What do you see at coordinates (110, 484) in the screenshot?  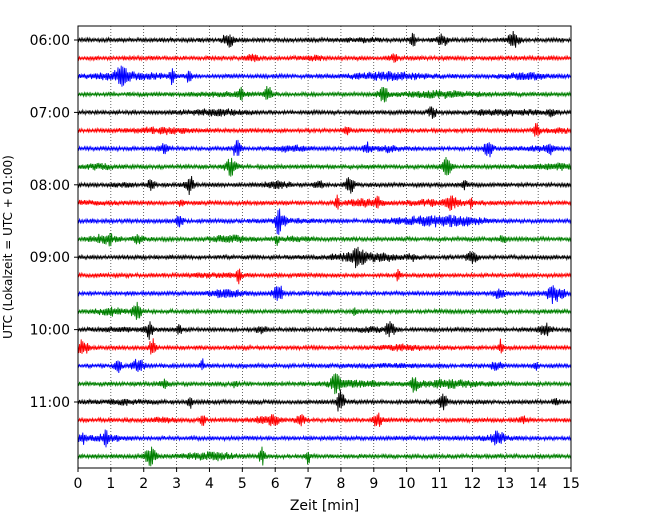 I see `x-tick-label-1: 1` at bounding box center [110, 484].